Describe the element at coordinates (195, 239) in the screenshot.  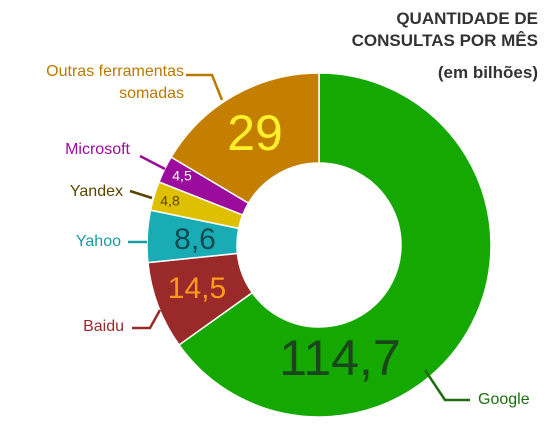
I see `value-label: 8,6` at that location.